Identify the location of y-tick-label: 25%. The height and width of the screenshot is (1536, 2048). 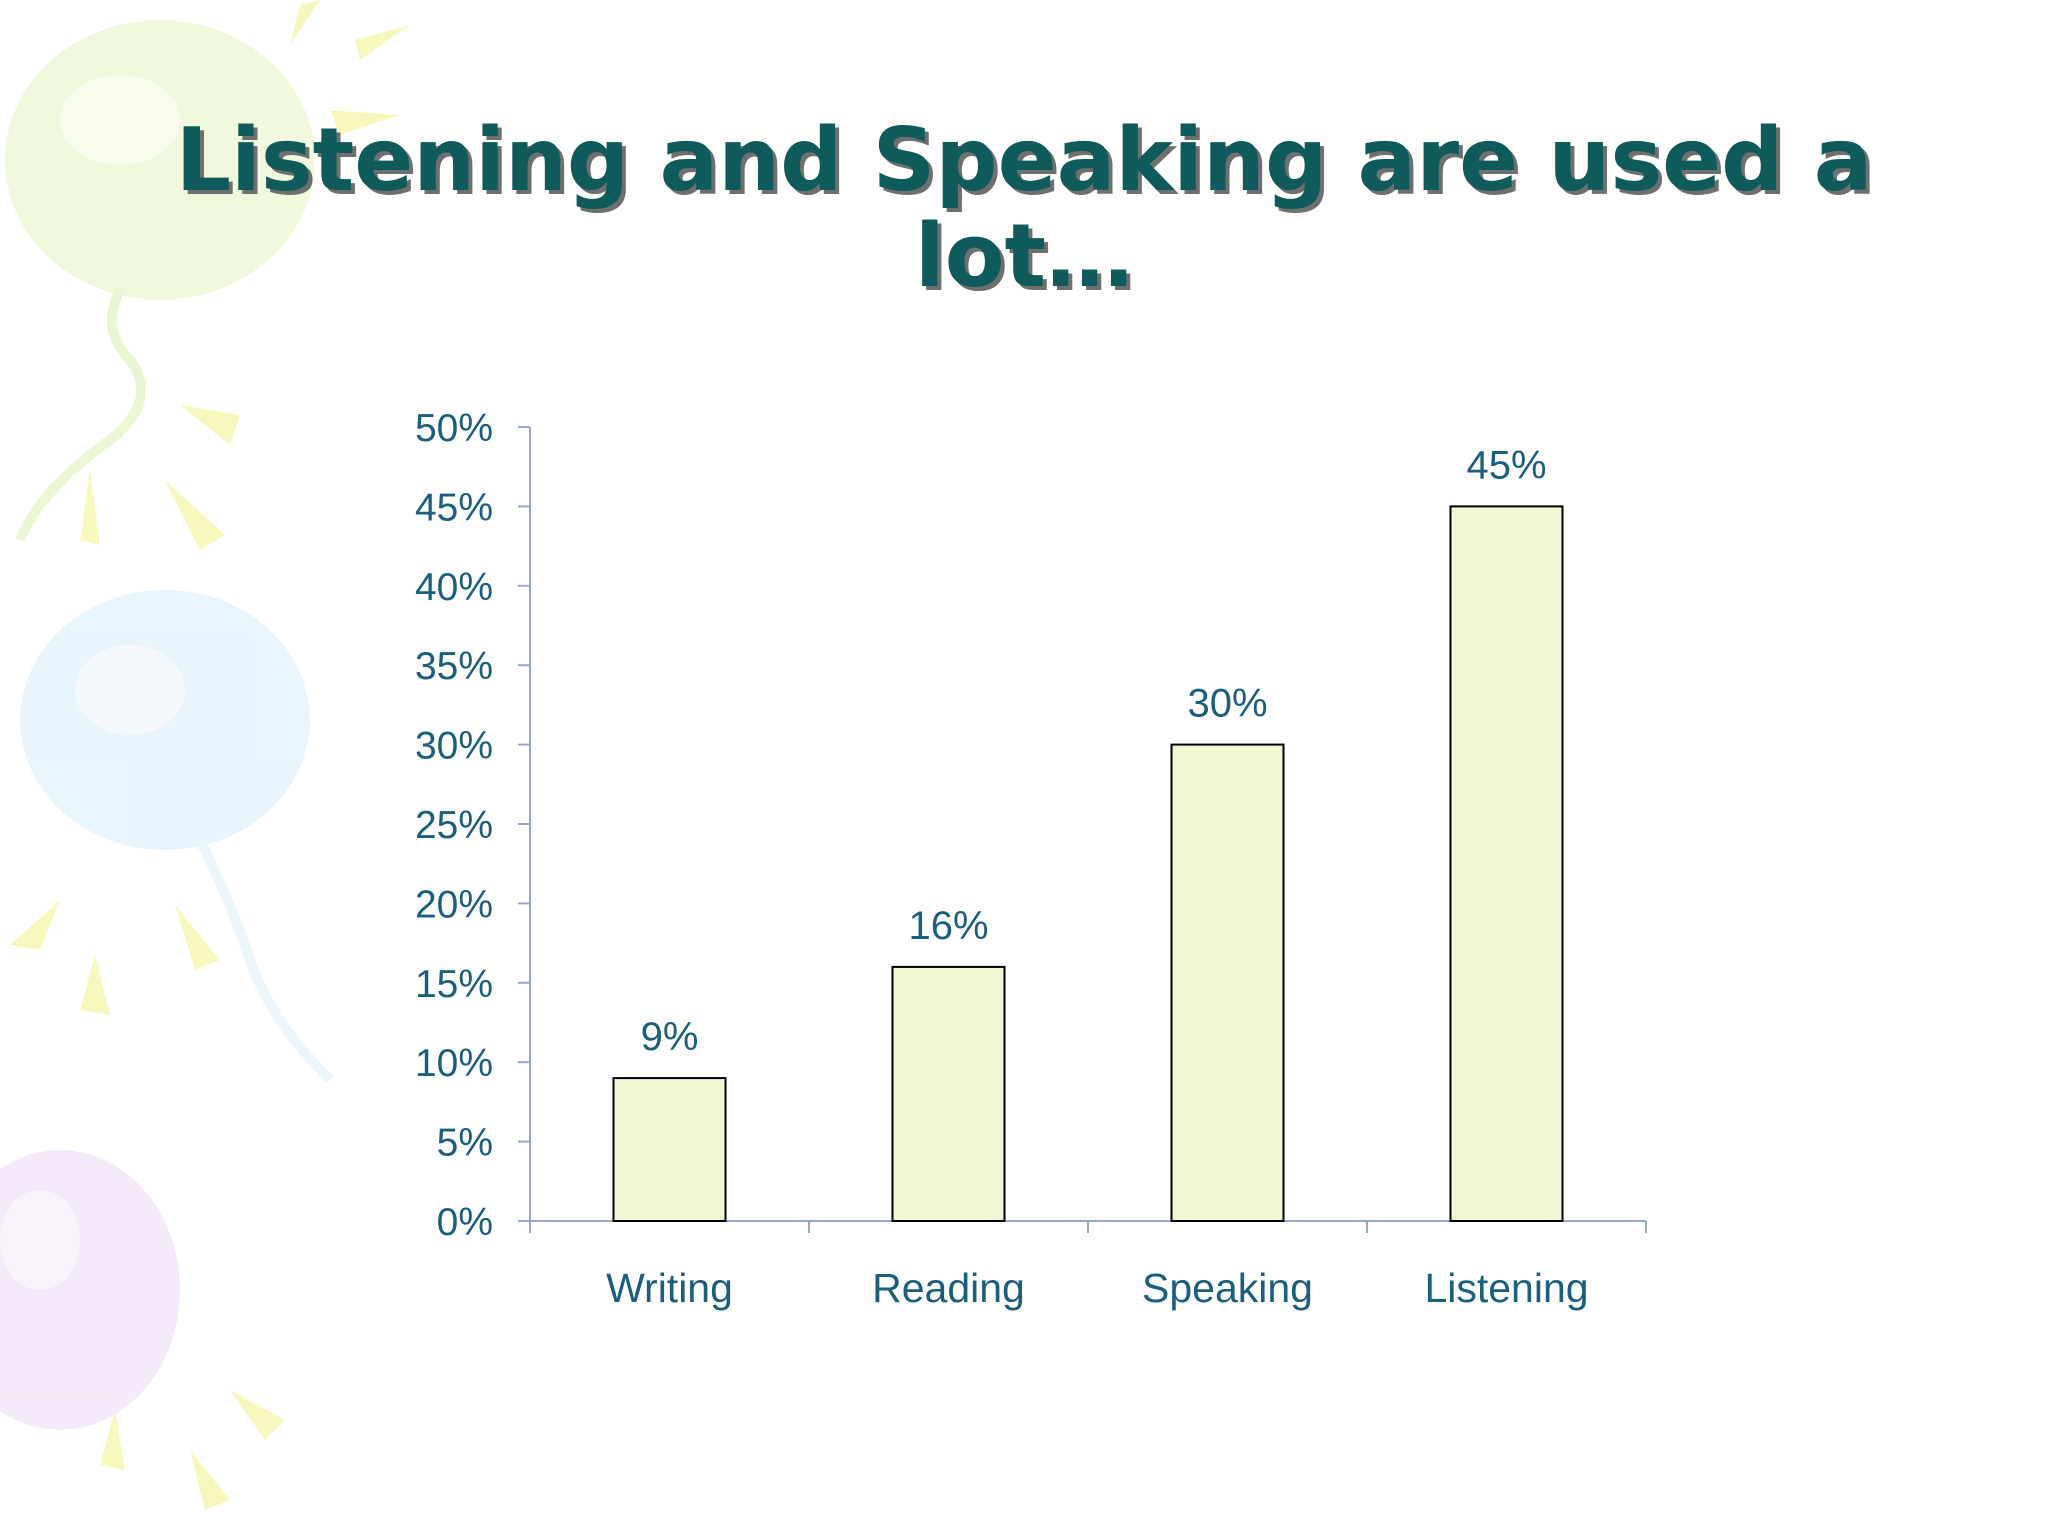
(454, 825).